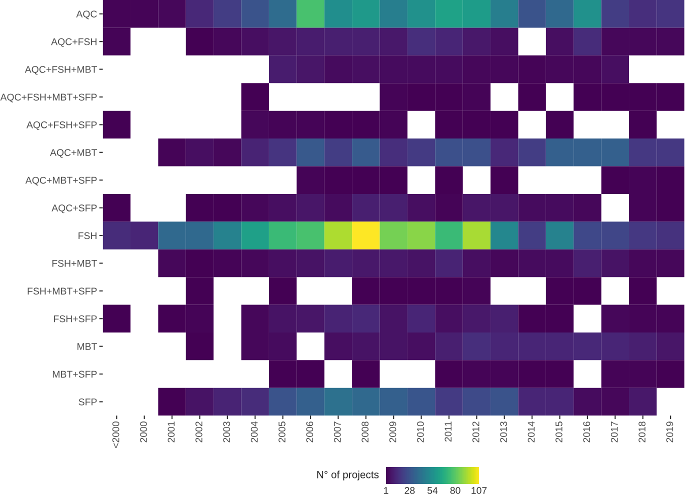  What do you see at coordinates (409, 490) in the screenshot?
I see `color-bar-label: 28` at bounding box center [409, 490].